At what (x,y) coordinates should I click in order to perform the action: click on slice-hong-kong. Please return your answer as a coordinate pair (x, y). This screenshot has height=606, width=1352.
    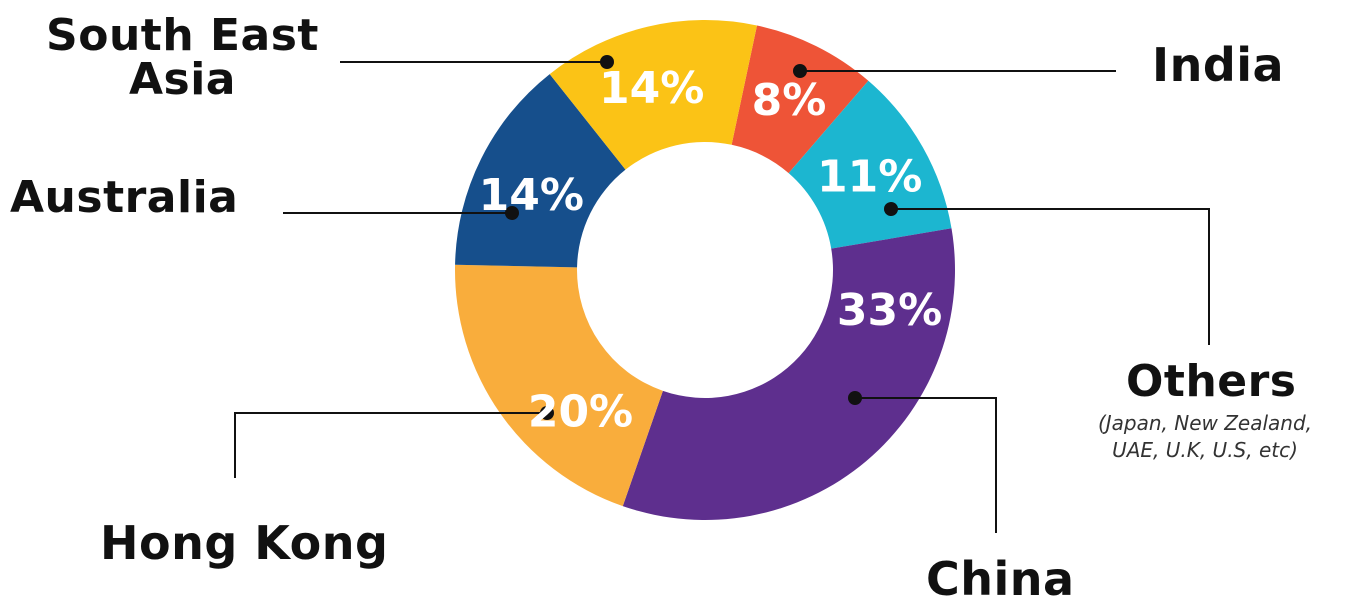
    Looking at the image, I should click on (559, 385).